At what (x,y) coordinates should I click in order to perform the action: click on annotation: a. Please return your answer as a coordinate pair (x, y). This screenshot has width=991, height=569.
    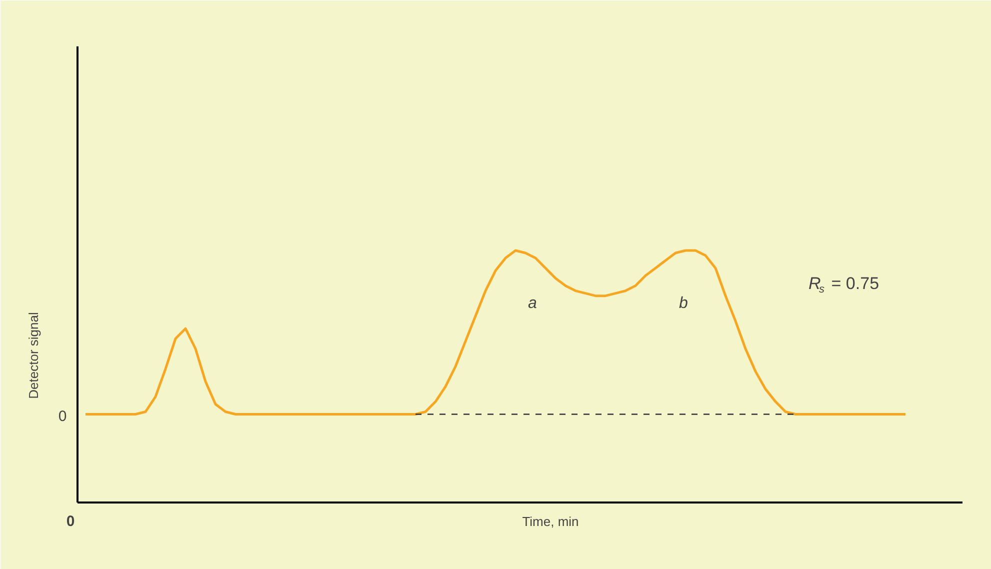
    Looking at the image, I should click on (533, 303).